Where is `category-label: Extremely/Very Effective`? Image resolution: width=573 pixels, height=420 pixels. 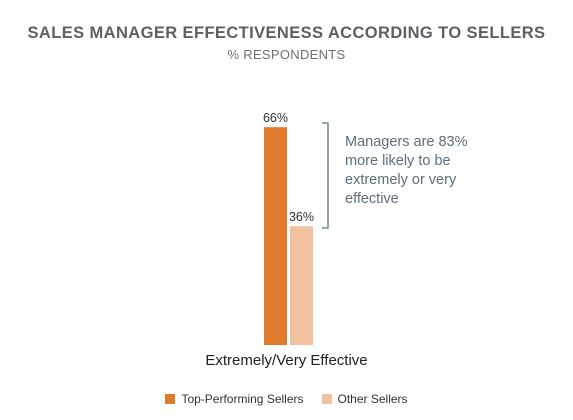 category-label: Extremely/Very Effective is located at coordinates (286, 360).